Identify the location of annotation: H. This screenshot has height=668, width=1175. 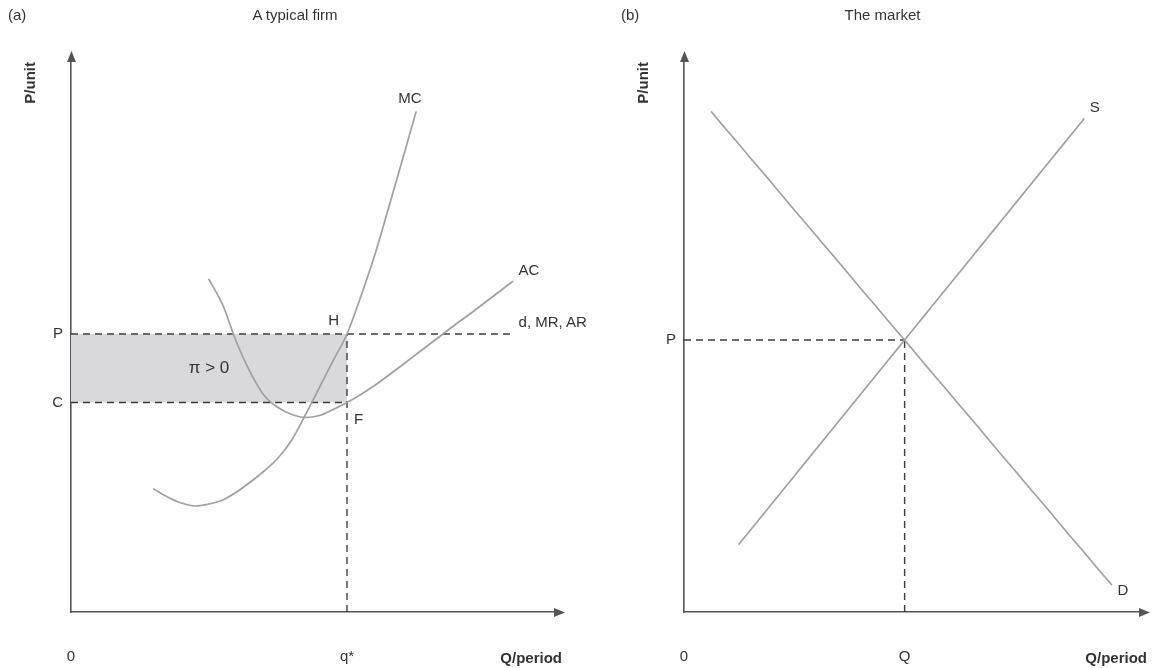
(333, 320).